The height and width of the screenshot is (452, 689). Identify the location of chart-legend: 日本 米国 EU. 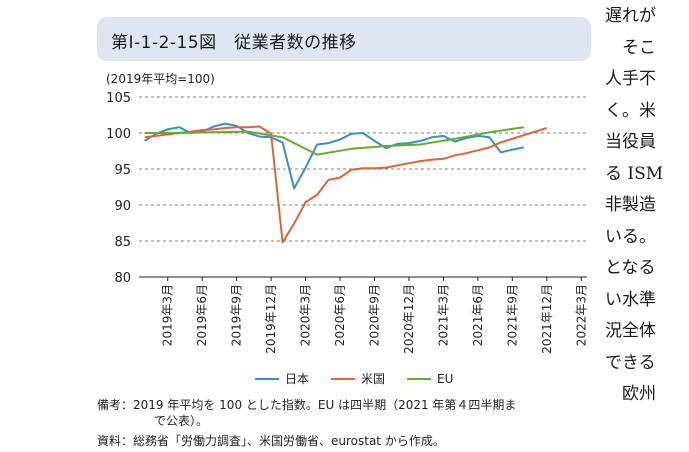
(354, 378).